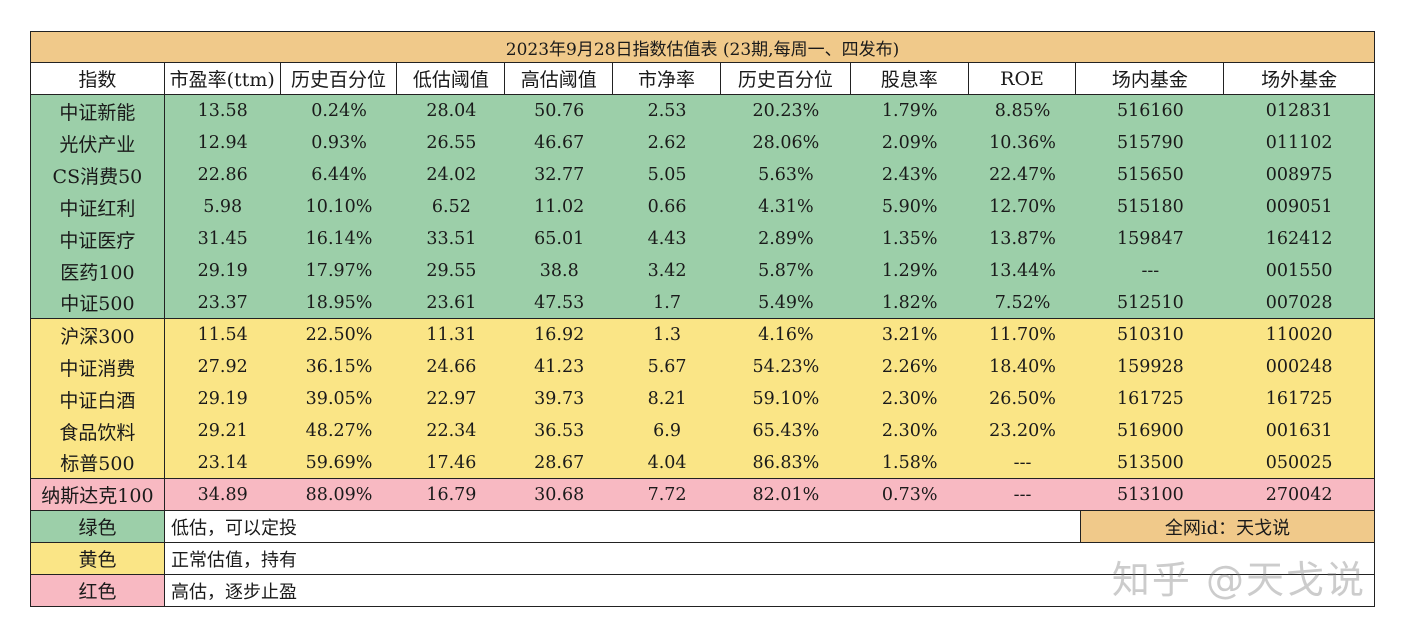 The height and width of the screenshot is (638, 1406). I want to click on cell-dividend-yield: 3.21%, so click(909, 335).